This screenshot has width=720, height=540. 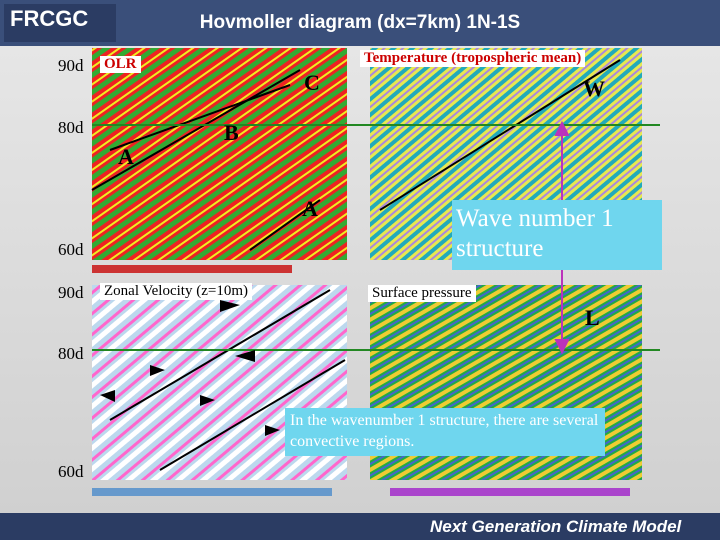 What do you see at coordinates (49, 18) in the screenshot?
I see `logo: FRCGC` at bounding box center [49, 18].